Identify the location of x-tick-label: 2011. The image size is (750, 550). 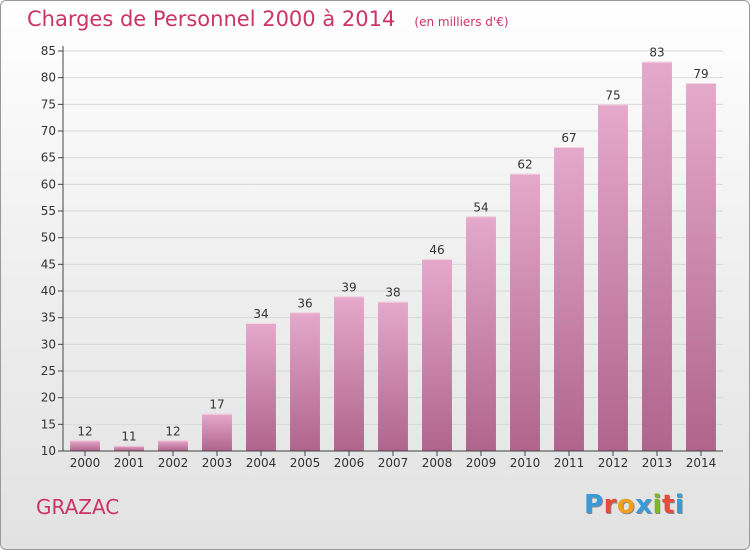
(569, 463).